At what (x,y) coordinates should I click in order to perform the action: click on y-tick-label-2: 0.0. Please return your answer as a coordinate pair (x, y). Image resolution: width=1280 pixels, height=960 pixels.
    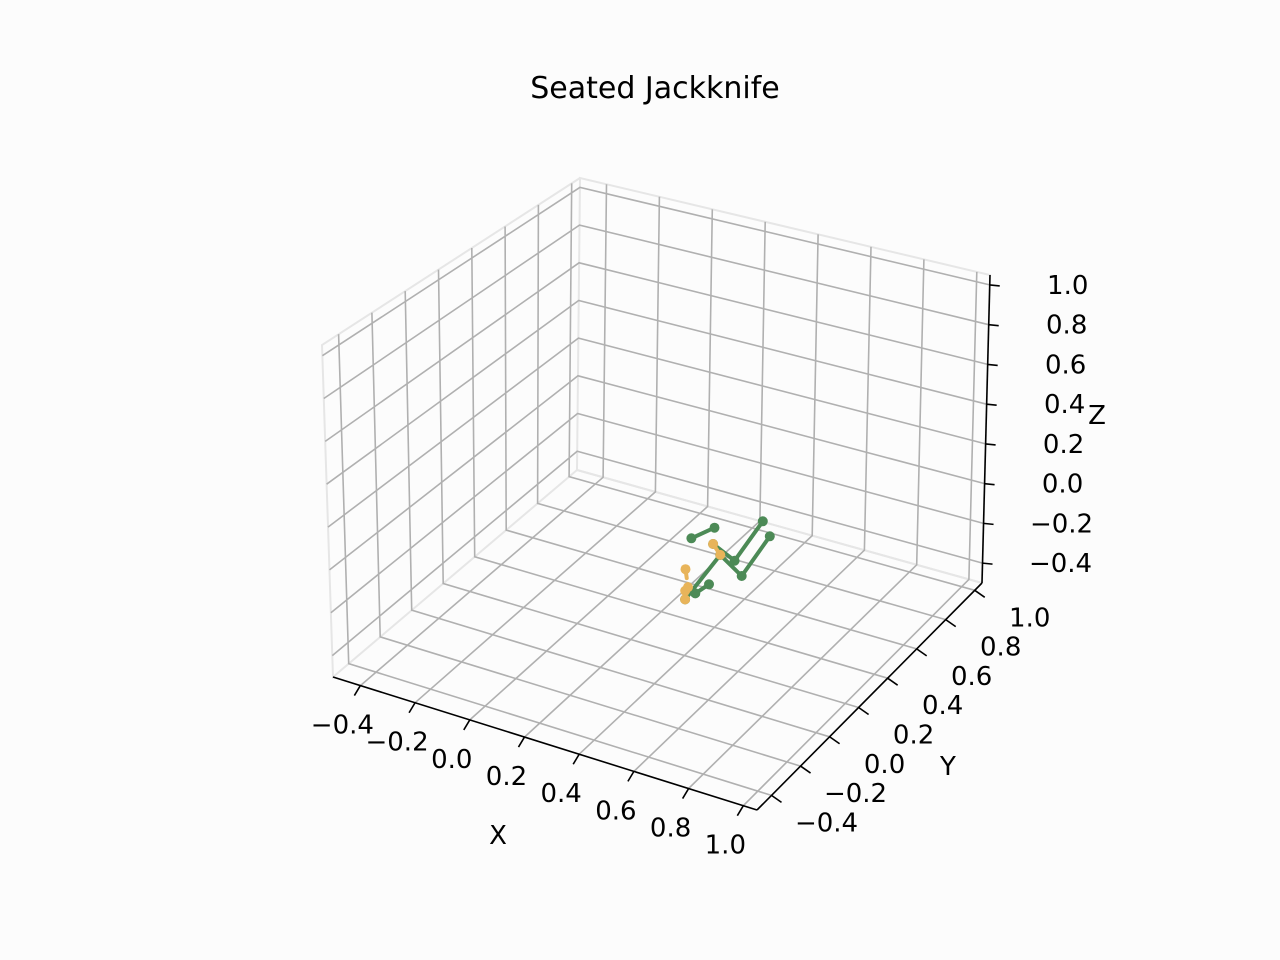
    Looking at the image, I should click on (884, 765).